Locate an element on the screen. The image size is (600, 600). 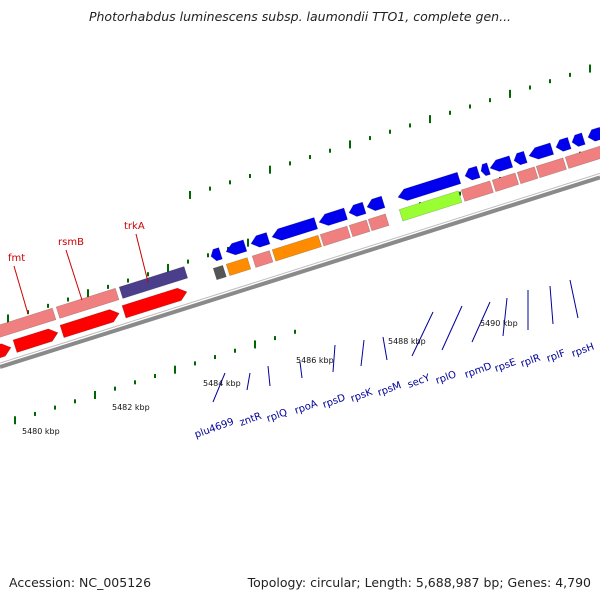
gene-label-rpsH: rpsH is located at coordinates (583, 351).